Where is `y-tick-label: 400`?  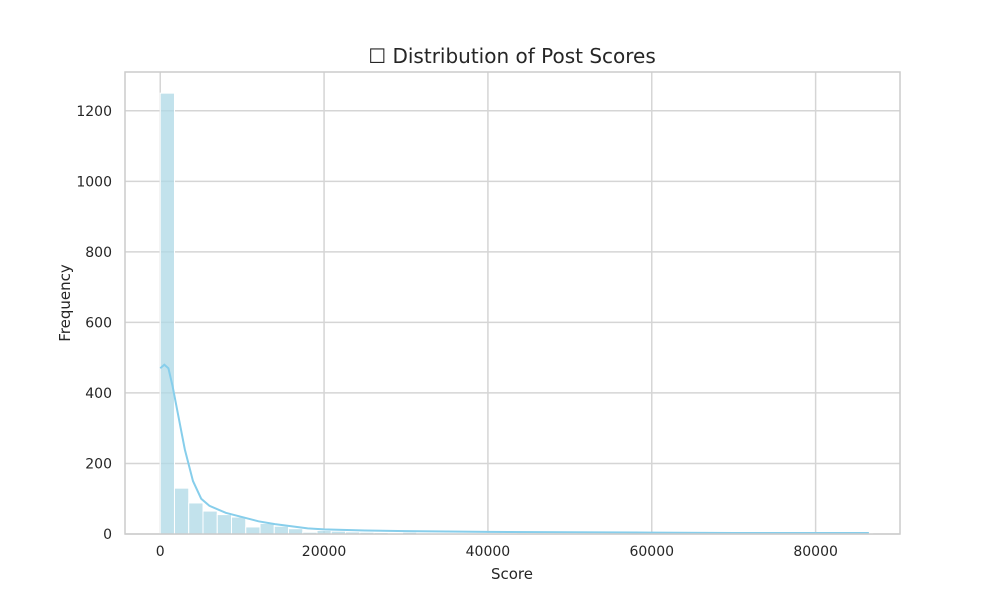 y-tick-label: 400 is located at coordinates (98, 394).